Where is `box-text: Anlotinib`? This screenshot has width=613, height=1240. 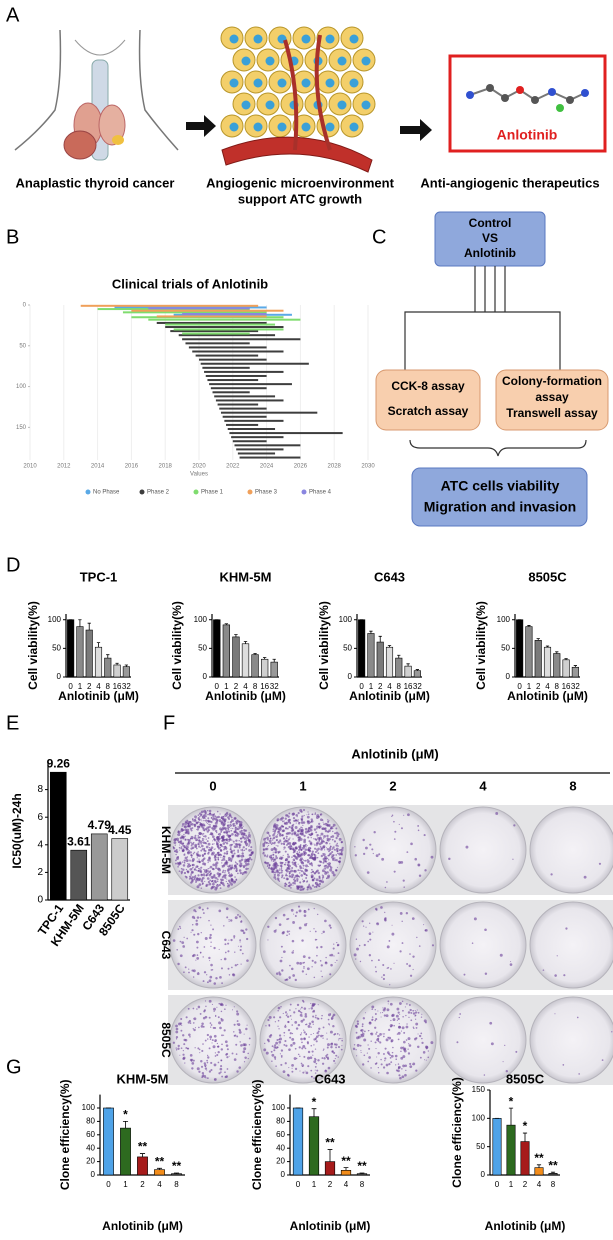 box-text: Anlotinib is located at coordinates (490, 253).